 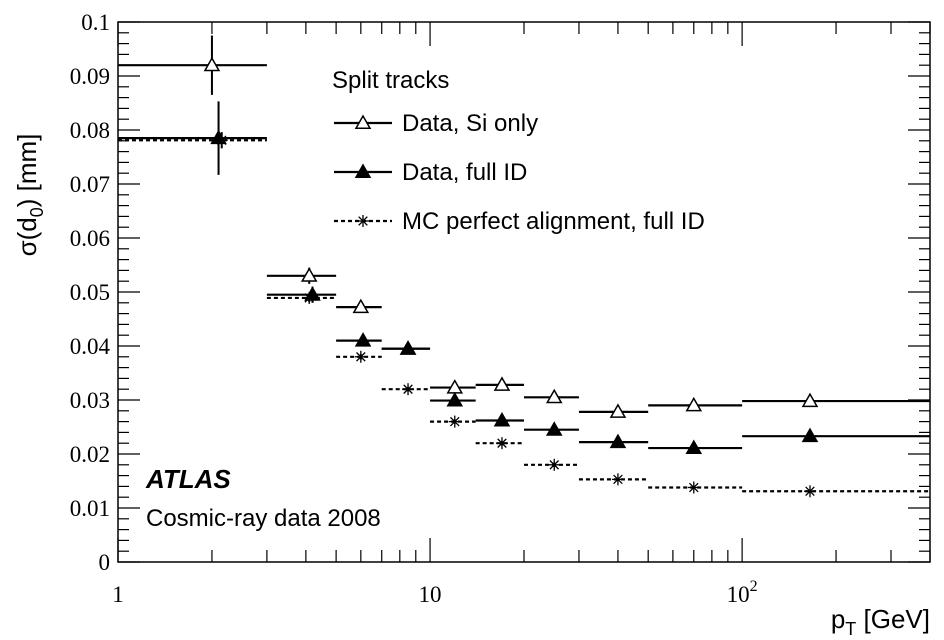 What do you see at coordinates (263, 518) in the screenshot?
I see `dataset-label: Cosmic-ray data 2008` at bounding box center [263, 518].